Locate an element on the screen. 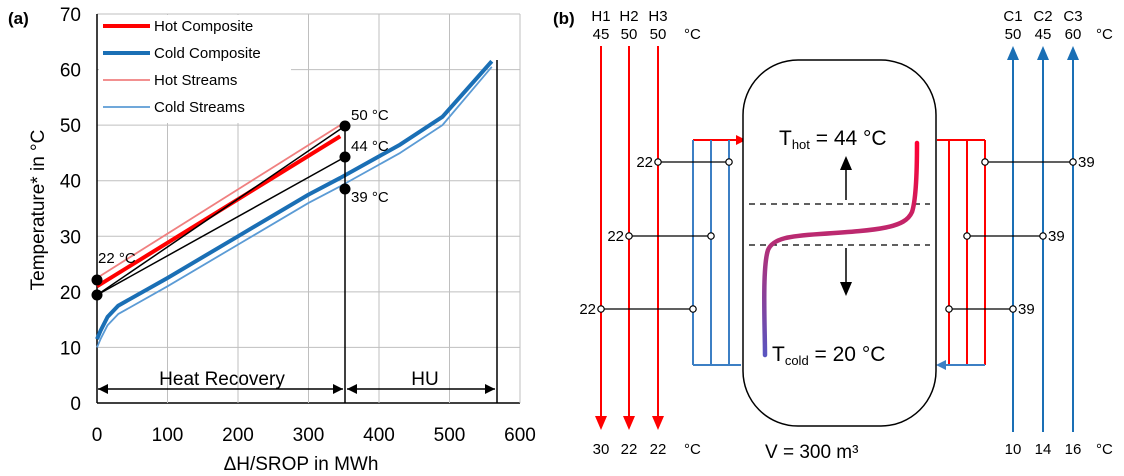  right-tap-temp-1: 39 is located at coordinates (1086, 162).